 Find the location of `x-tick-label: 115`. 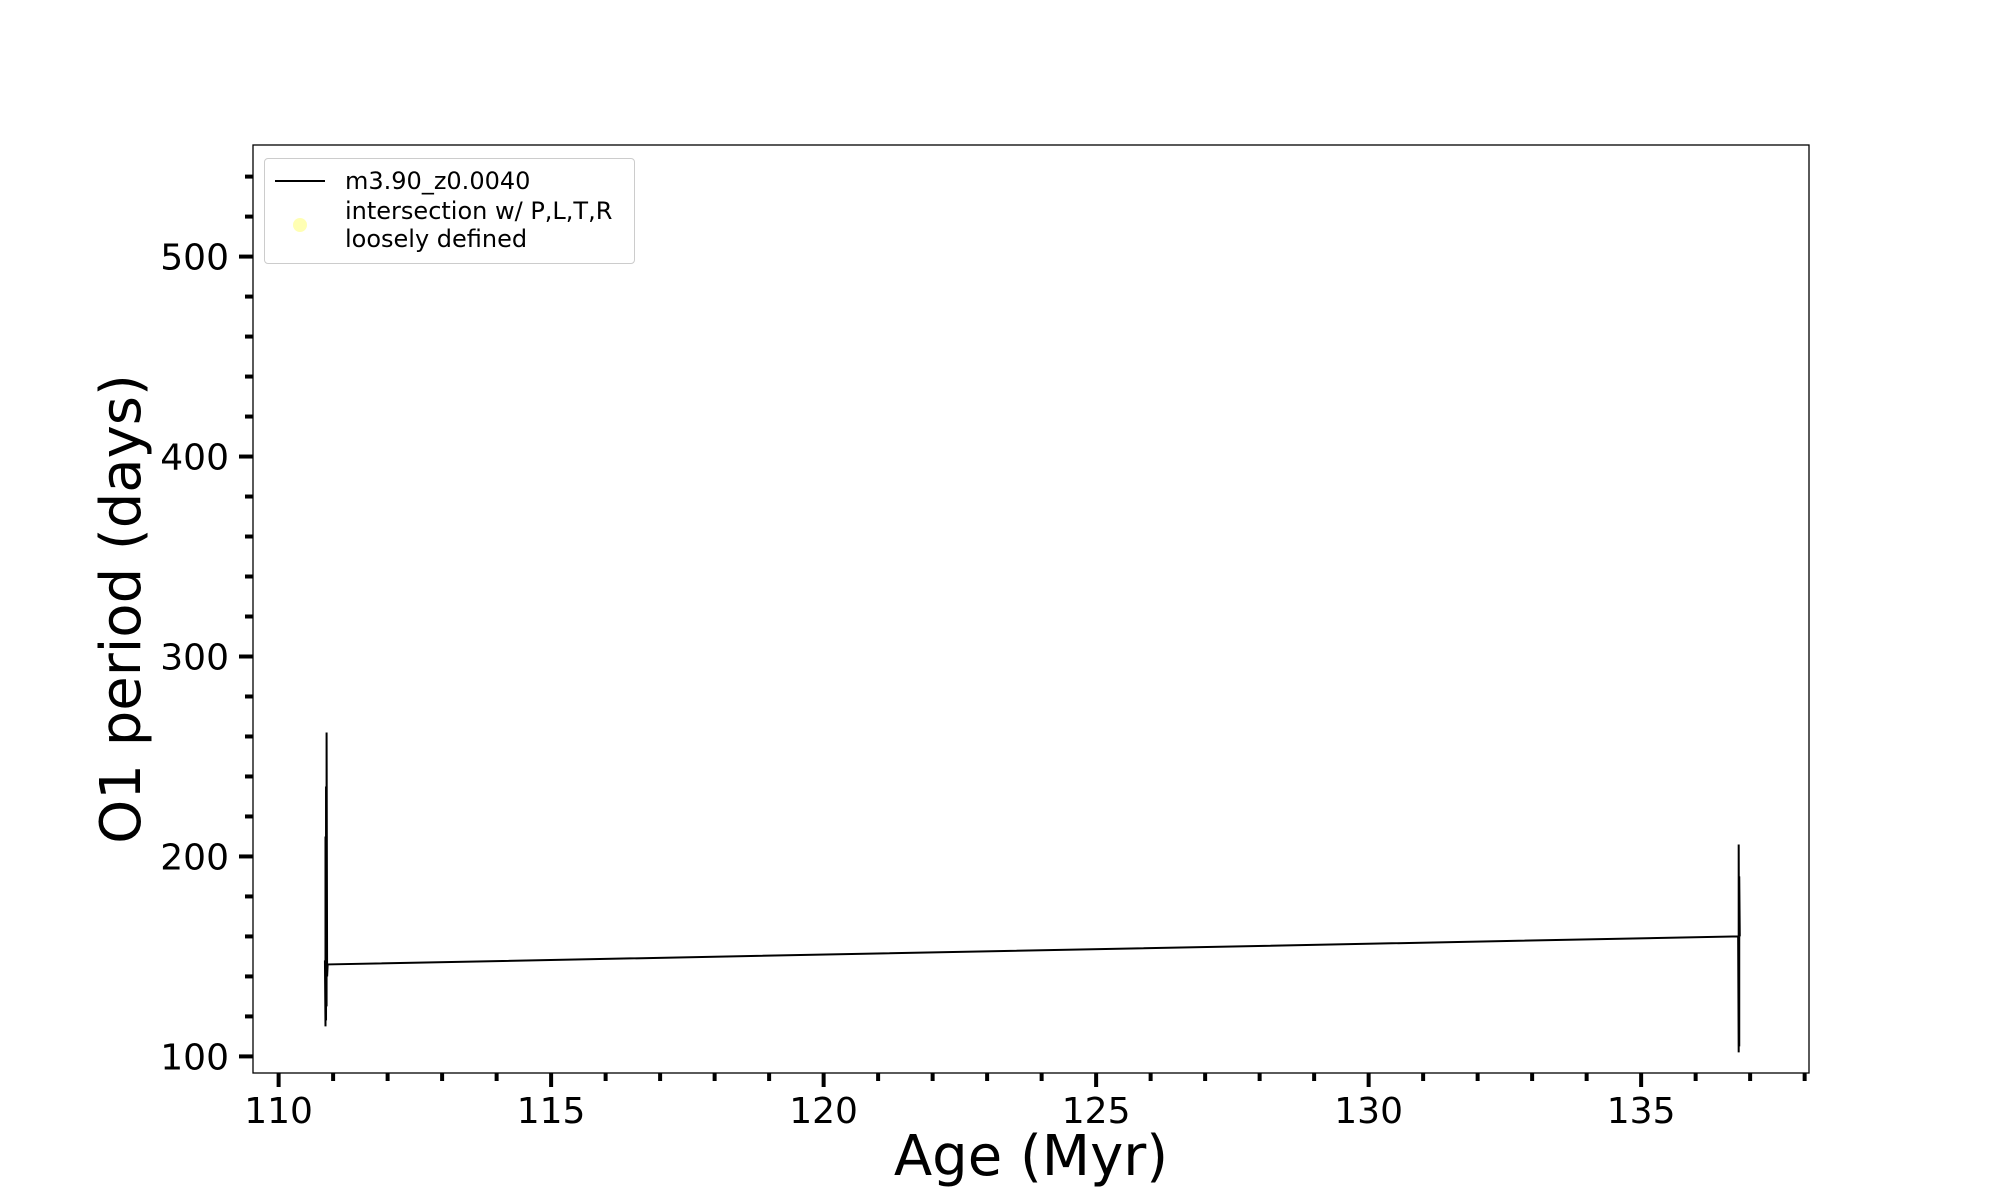

x-tick-label: 115 is located at coordinates (551, 1111).